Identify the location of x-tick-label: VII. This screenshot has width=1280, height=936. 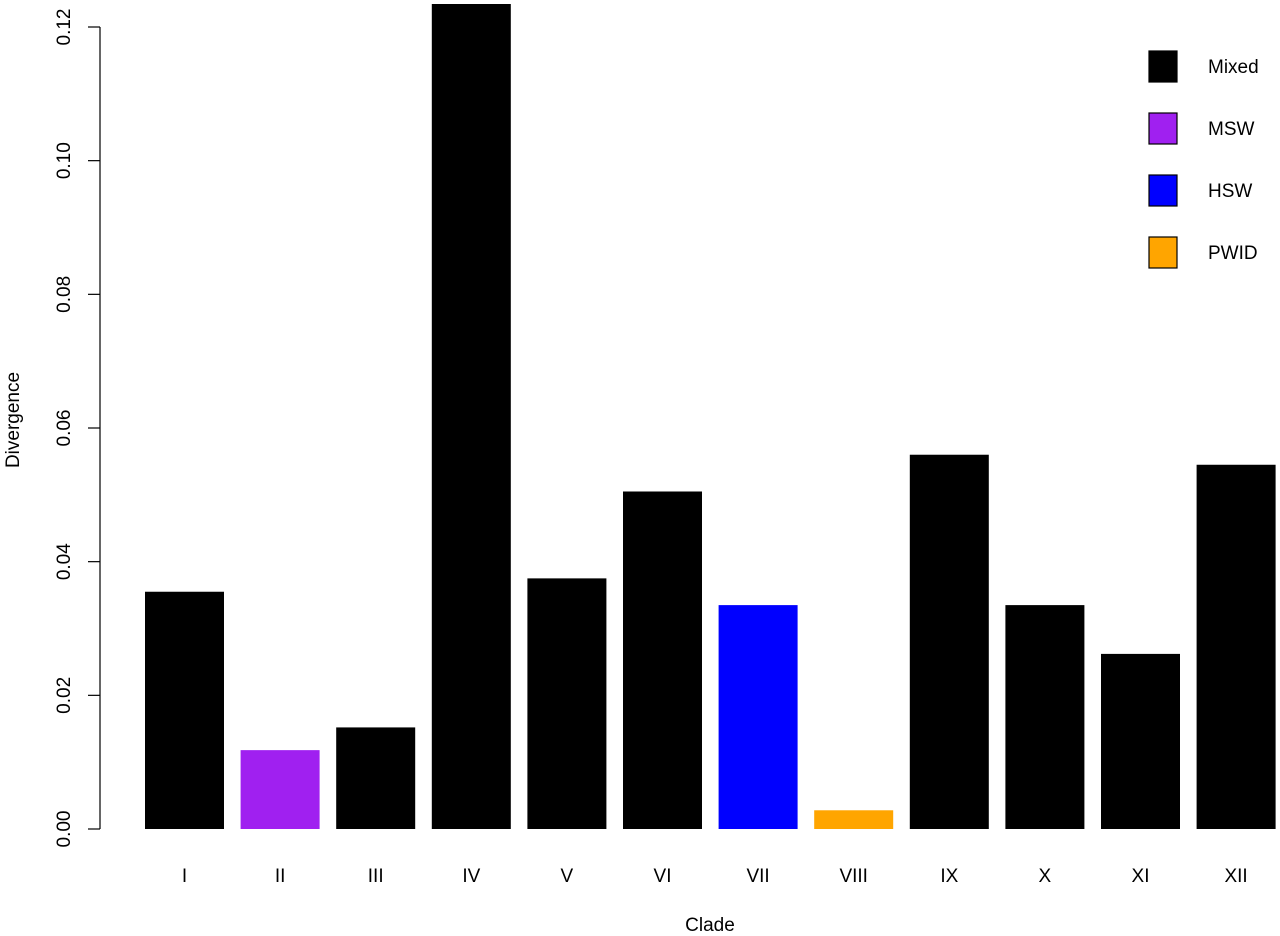
(757, 876).